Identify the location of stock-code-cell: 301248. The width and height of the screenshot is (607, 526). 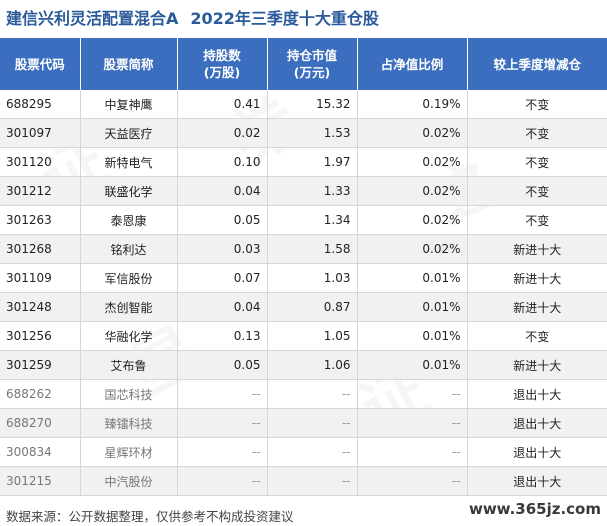
(40, 307).